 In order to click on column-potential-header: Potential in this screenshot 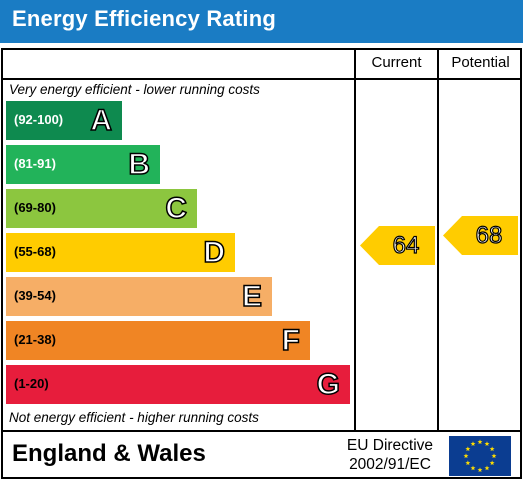, I will do `click(480, 62)`.